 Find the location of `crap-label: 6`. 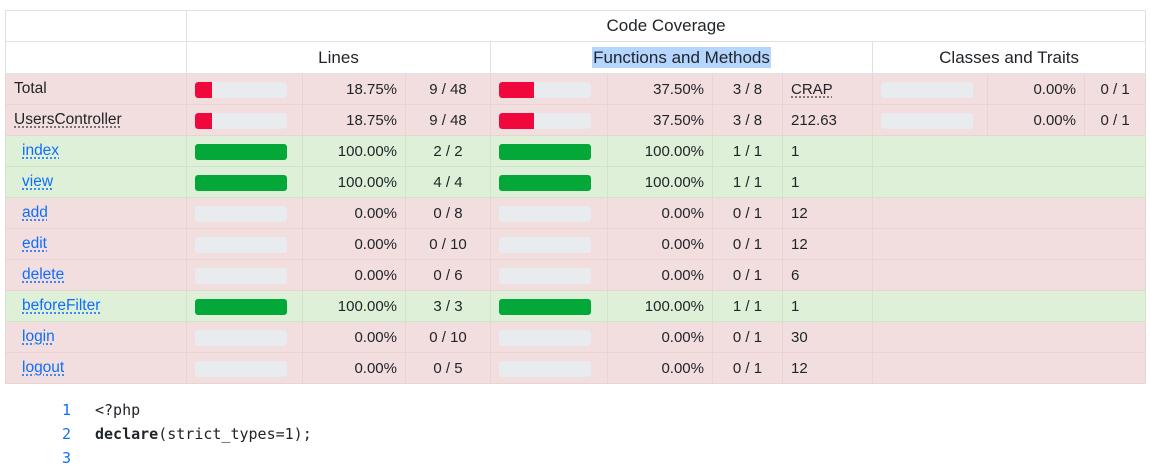

crap-label: 6 is located at coordinates (795, 275).